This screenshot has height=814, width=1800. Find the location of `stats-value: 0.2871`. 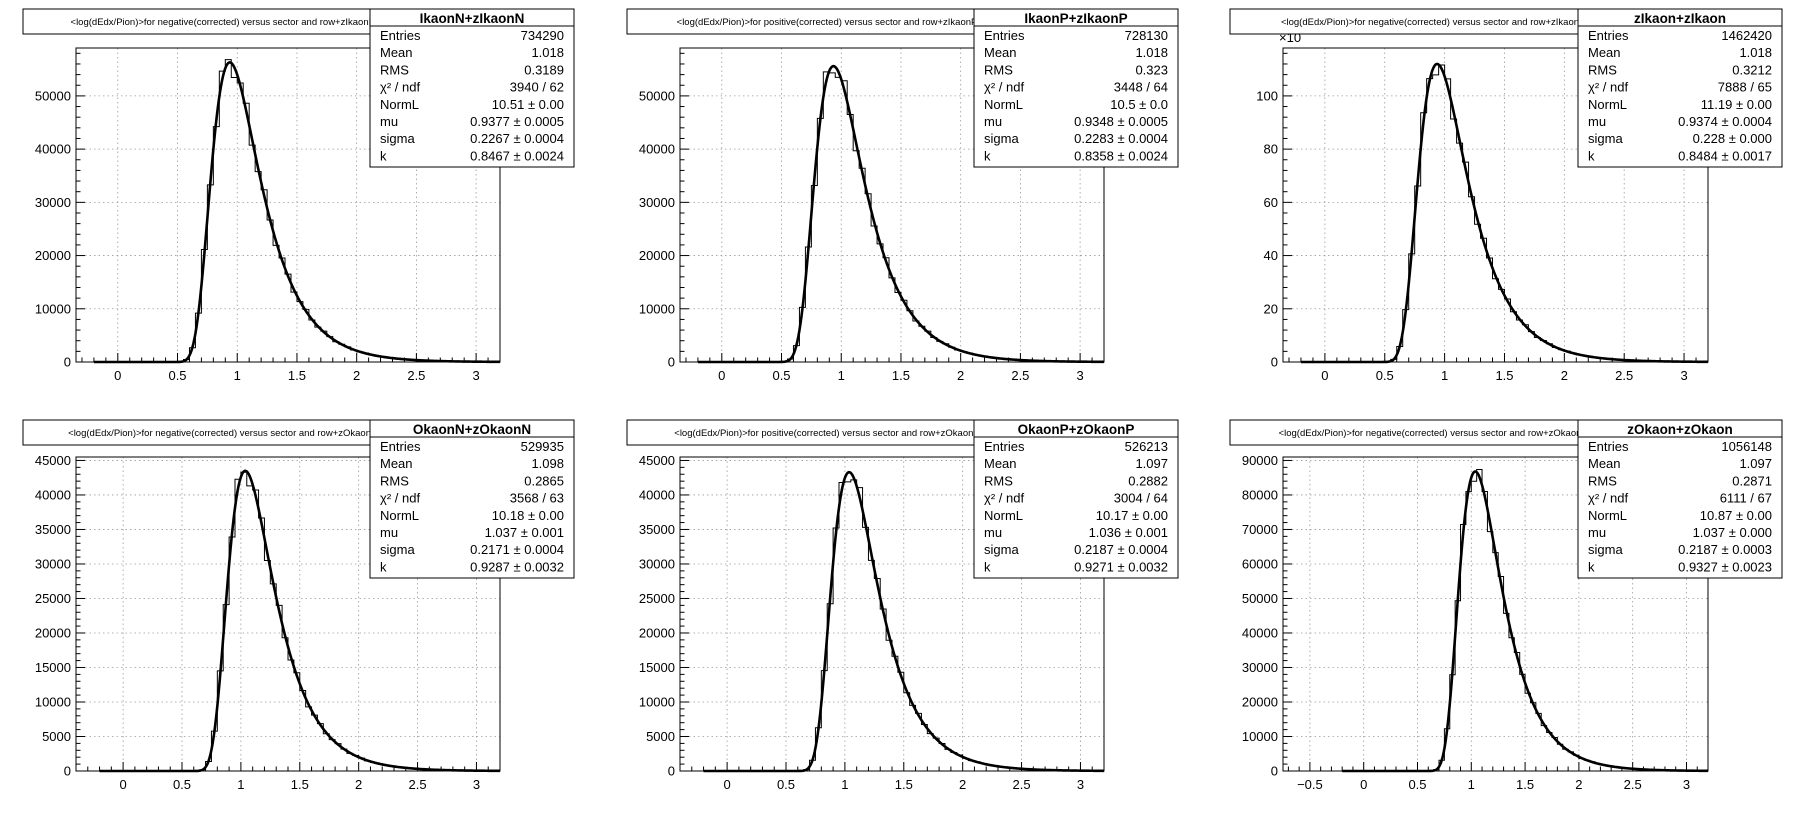

stats-value: 0.2871 is located at coordinates (1752, 480).